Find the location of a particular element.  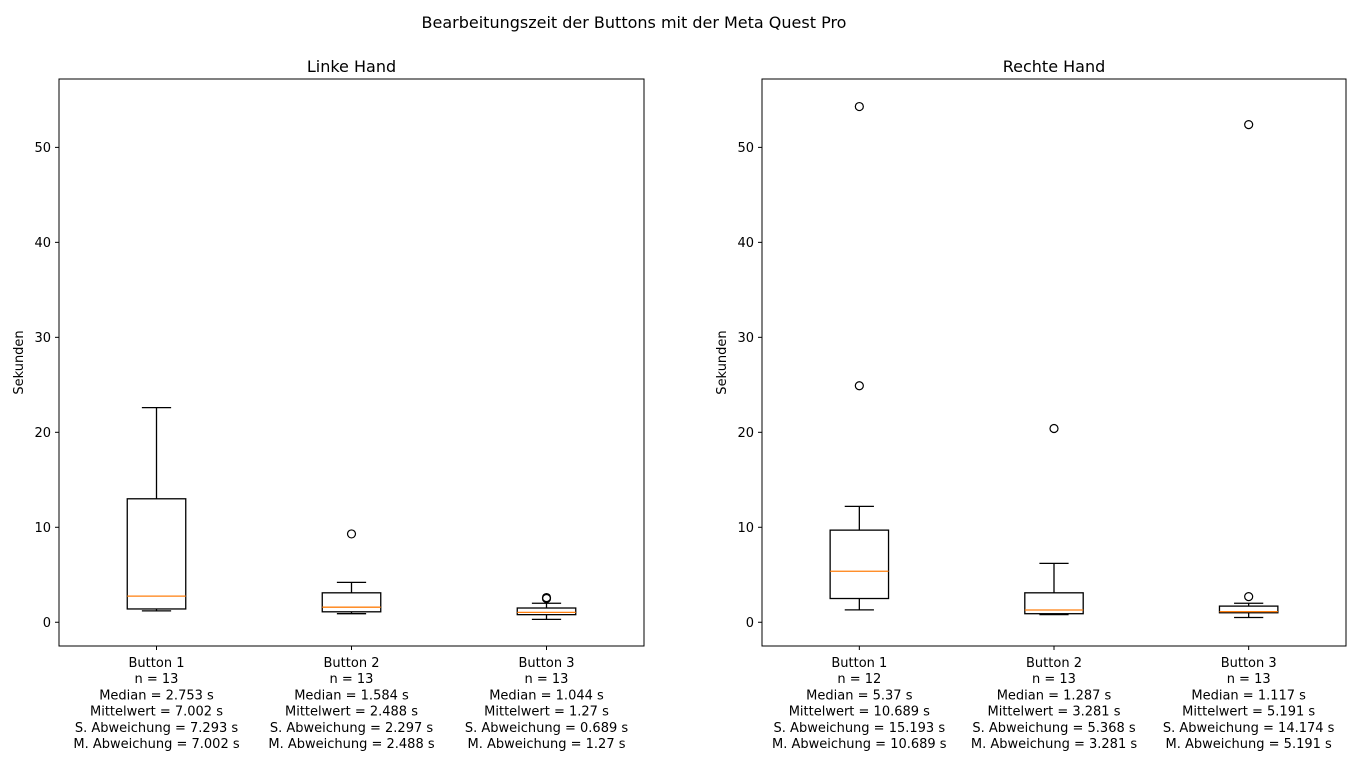

x-tick-label-line: S. Abweichung = 7.293 s is located at coordinates (157, 728).